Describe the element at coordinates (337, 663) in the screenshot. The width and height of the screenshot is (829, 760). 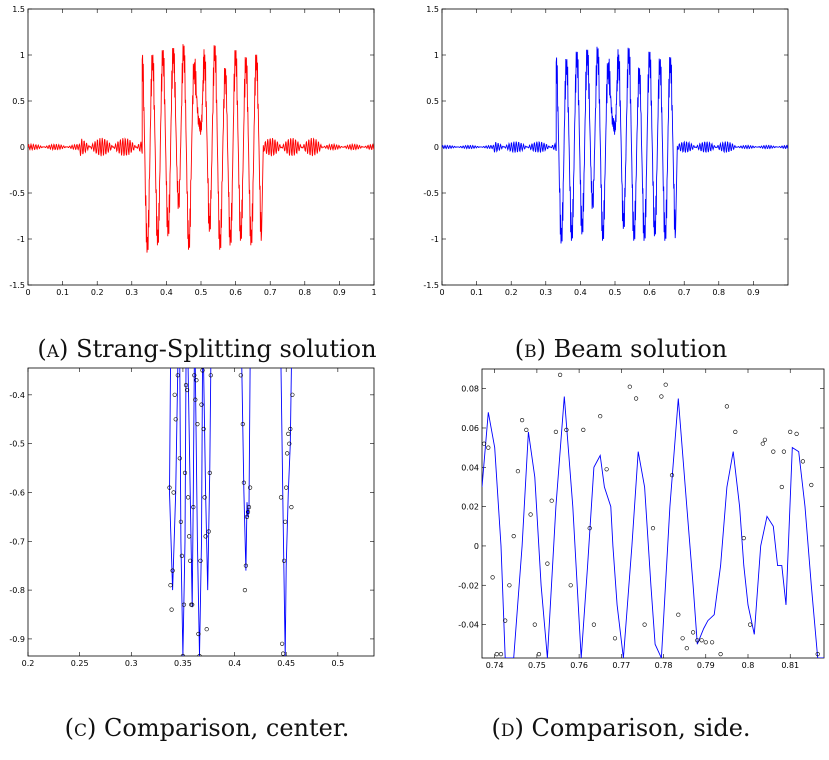
I see `x-tick-label: 0.5` at that location.